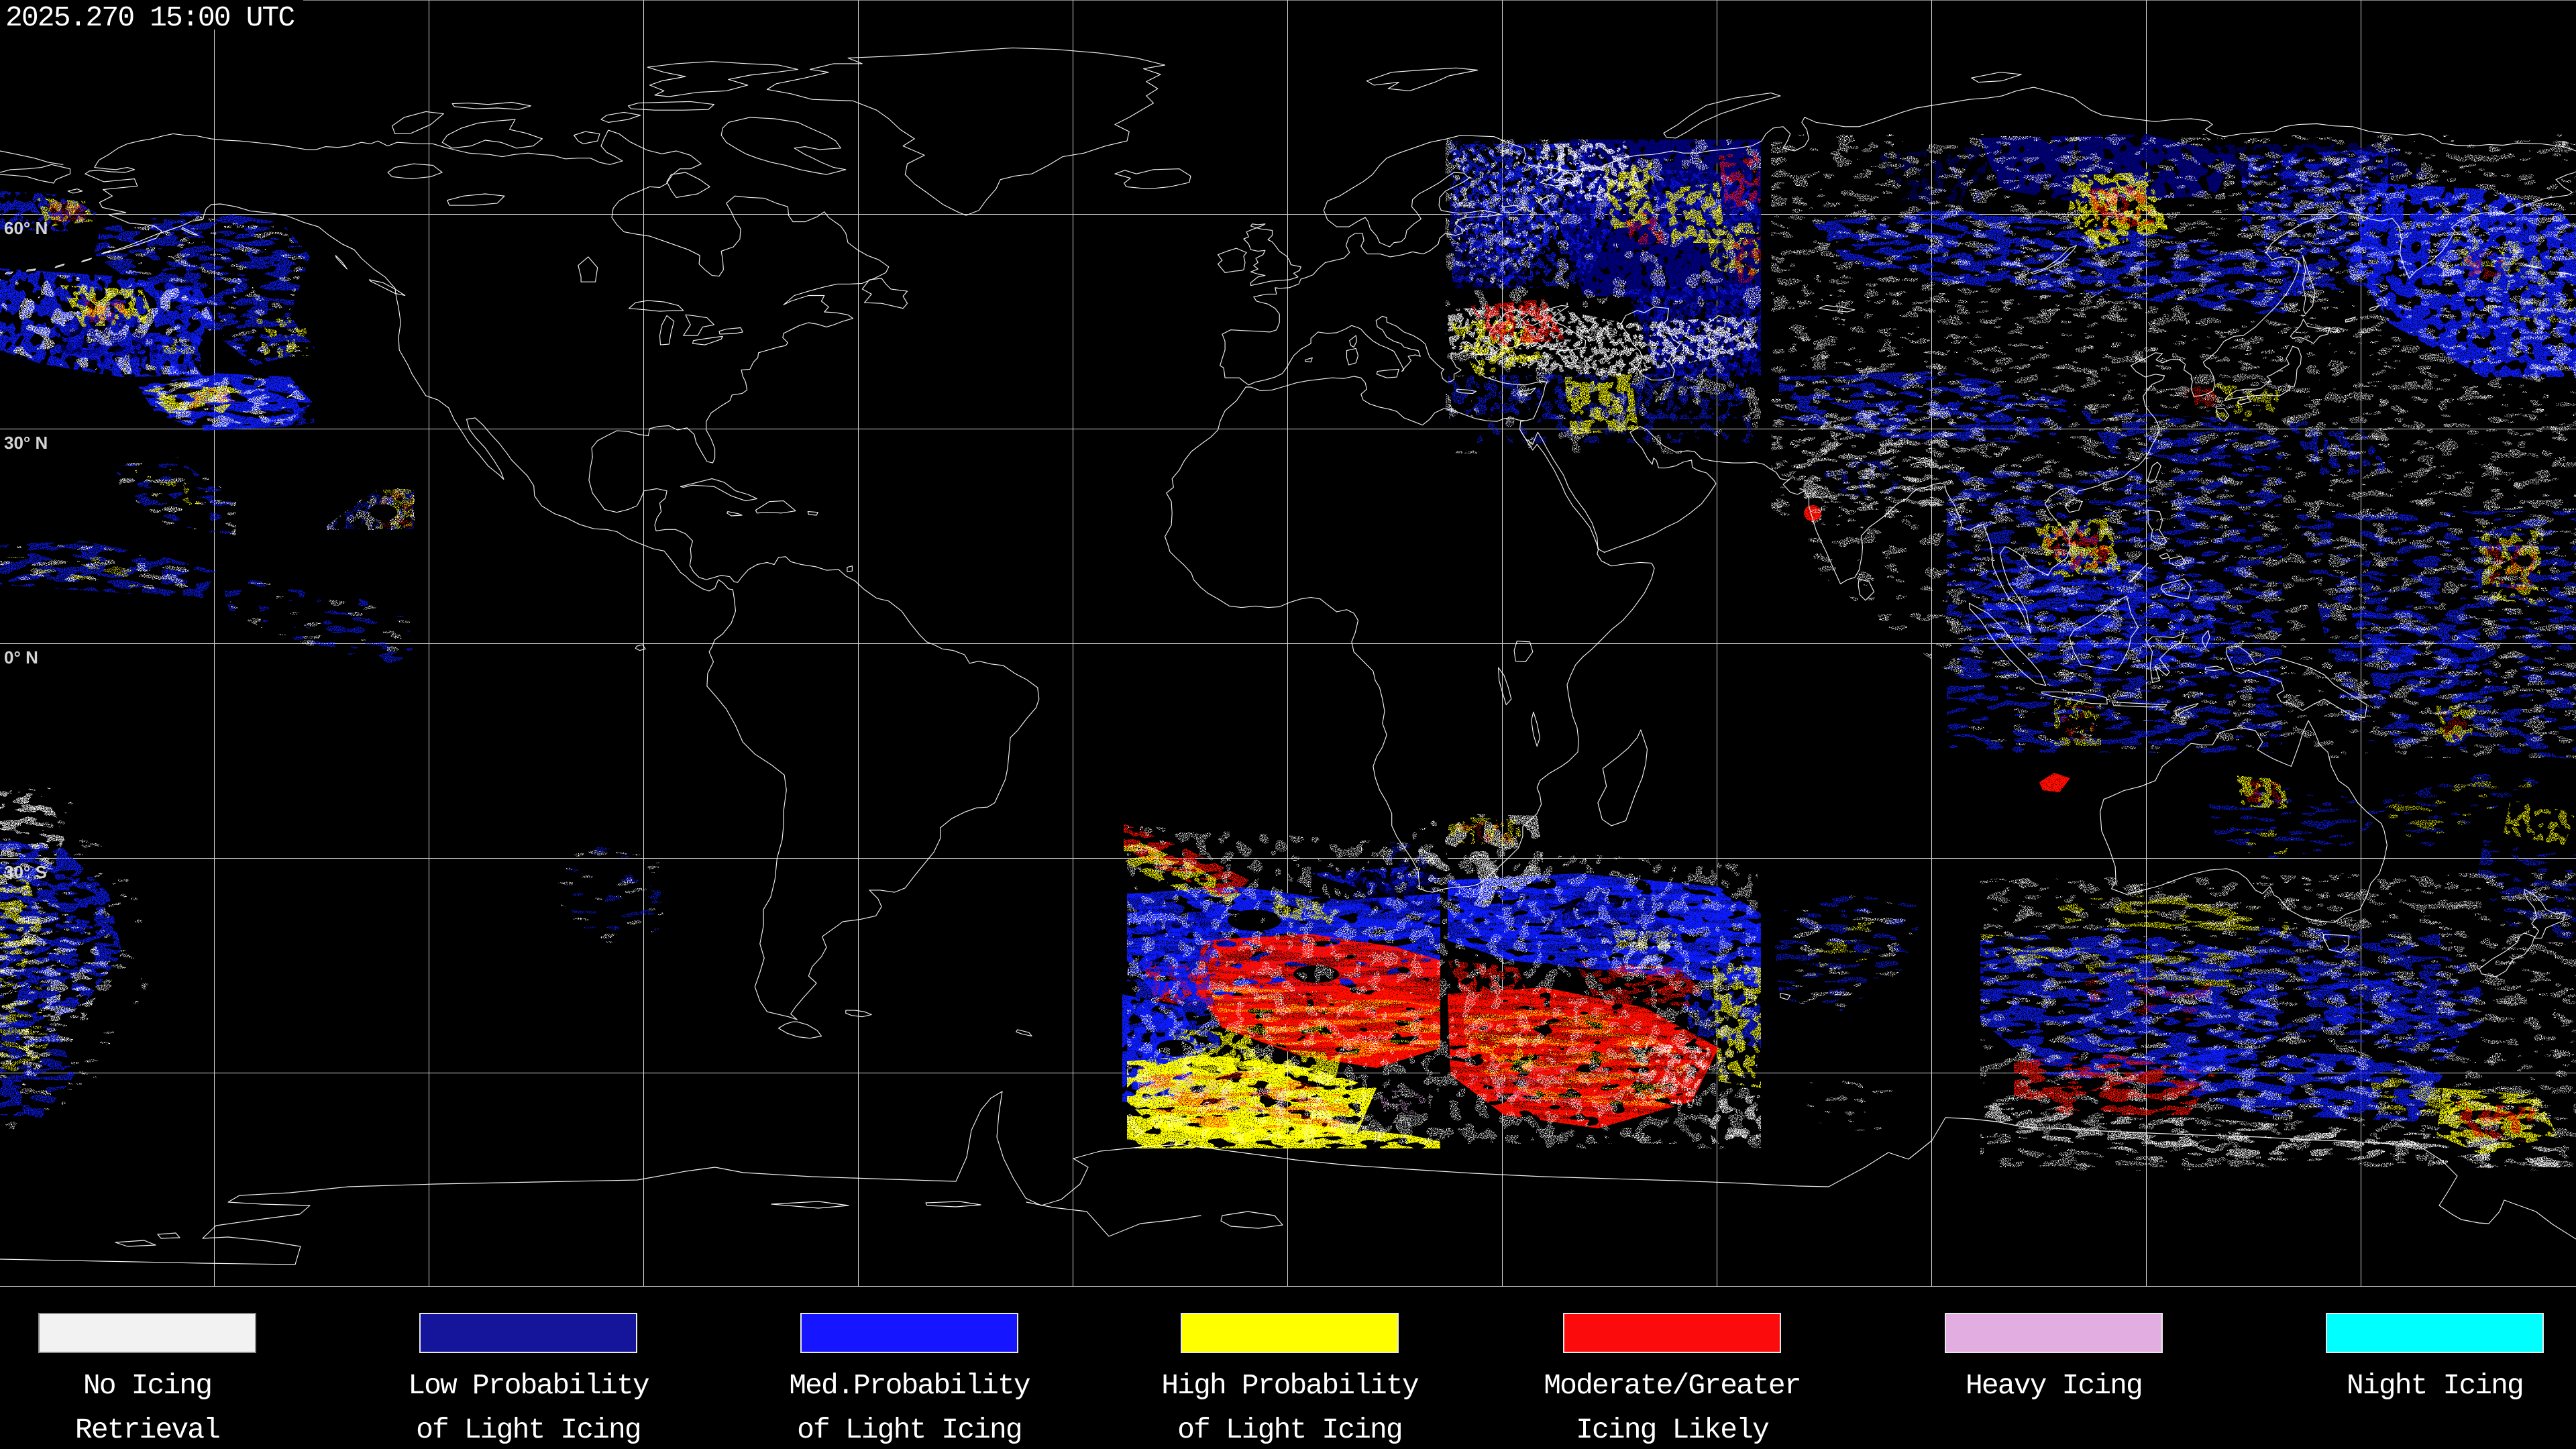 The width and height of the screenshot is (2576, 1449). I want to click on svg-text: No Icing, so click(147, 1385).